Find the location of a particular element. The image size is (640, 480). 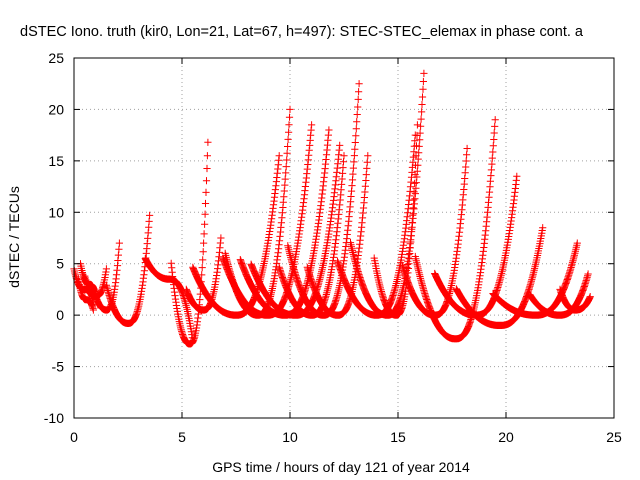

x-tick-label: 5 is located at coordinates (182, 437).